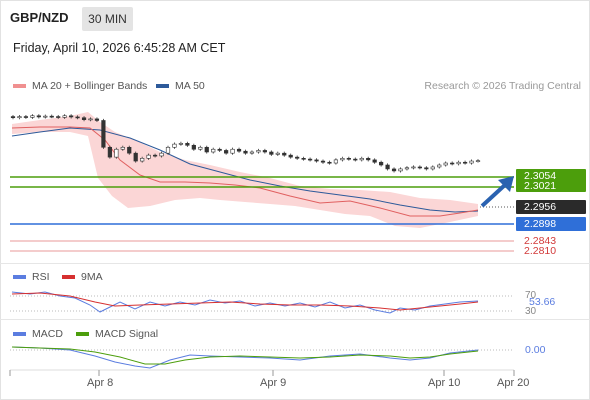 The image size is (590, 400). What do you see at coordinates (540, 251) in the screenshot?
I see `support-label-3: 2.2810` at bounding box center [540, 251].